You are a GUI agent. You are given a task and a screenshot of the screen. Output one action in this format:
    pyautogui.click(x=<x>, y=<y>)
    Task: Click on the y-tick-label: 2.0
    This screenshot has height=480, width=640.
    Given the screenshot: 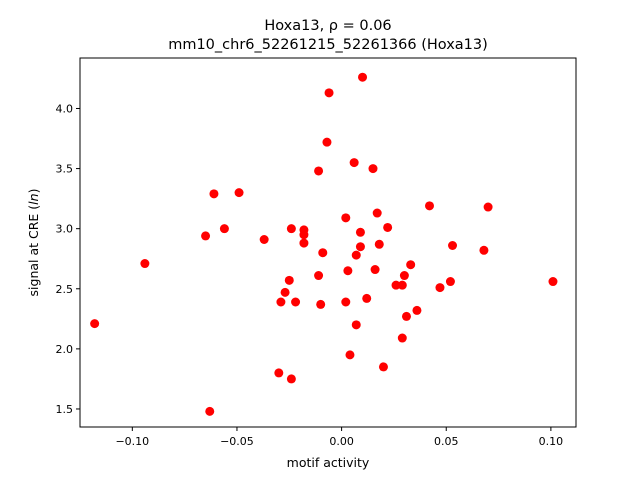 What is the action you would take?
    pyautogui.click(x=65, y=349)
    